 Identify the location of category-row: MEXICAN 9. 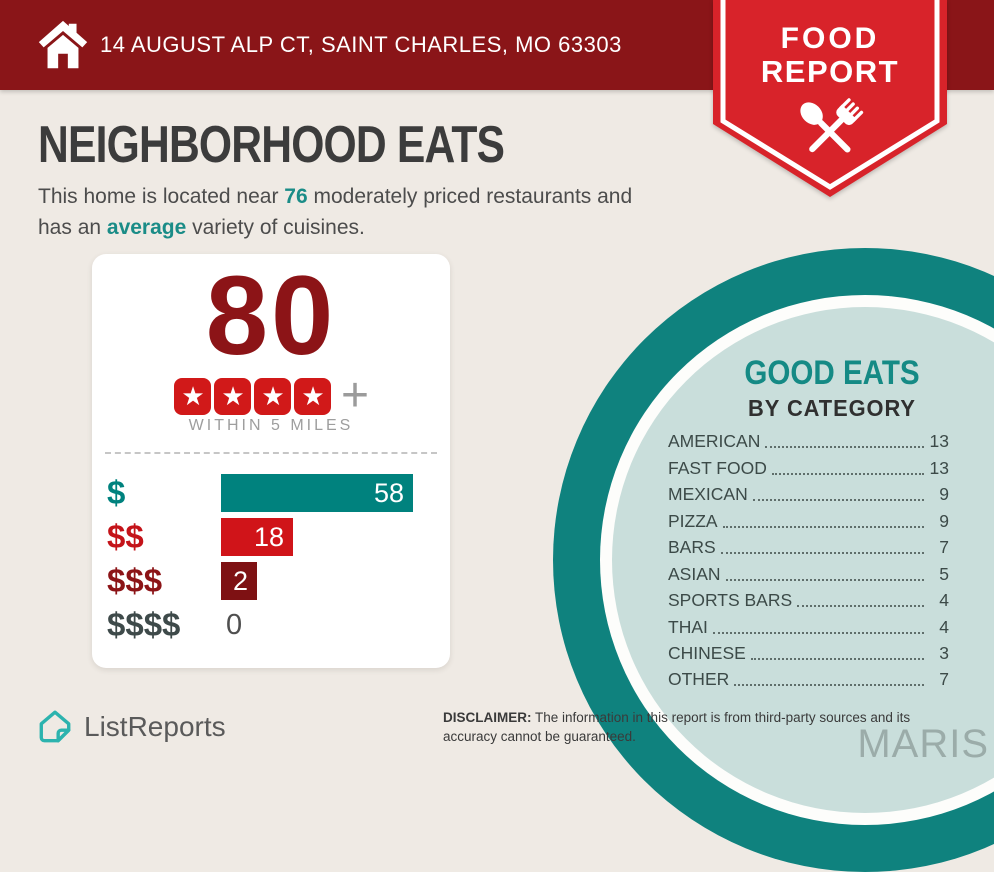
(808, 495).